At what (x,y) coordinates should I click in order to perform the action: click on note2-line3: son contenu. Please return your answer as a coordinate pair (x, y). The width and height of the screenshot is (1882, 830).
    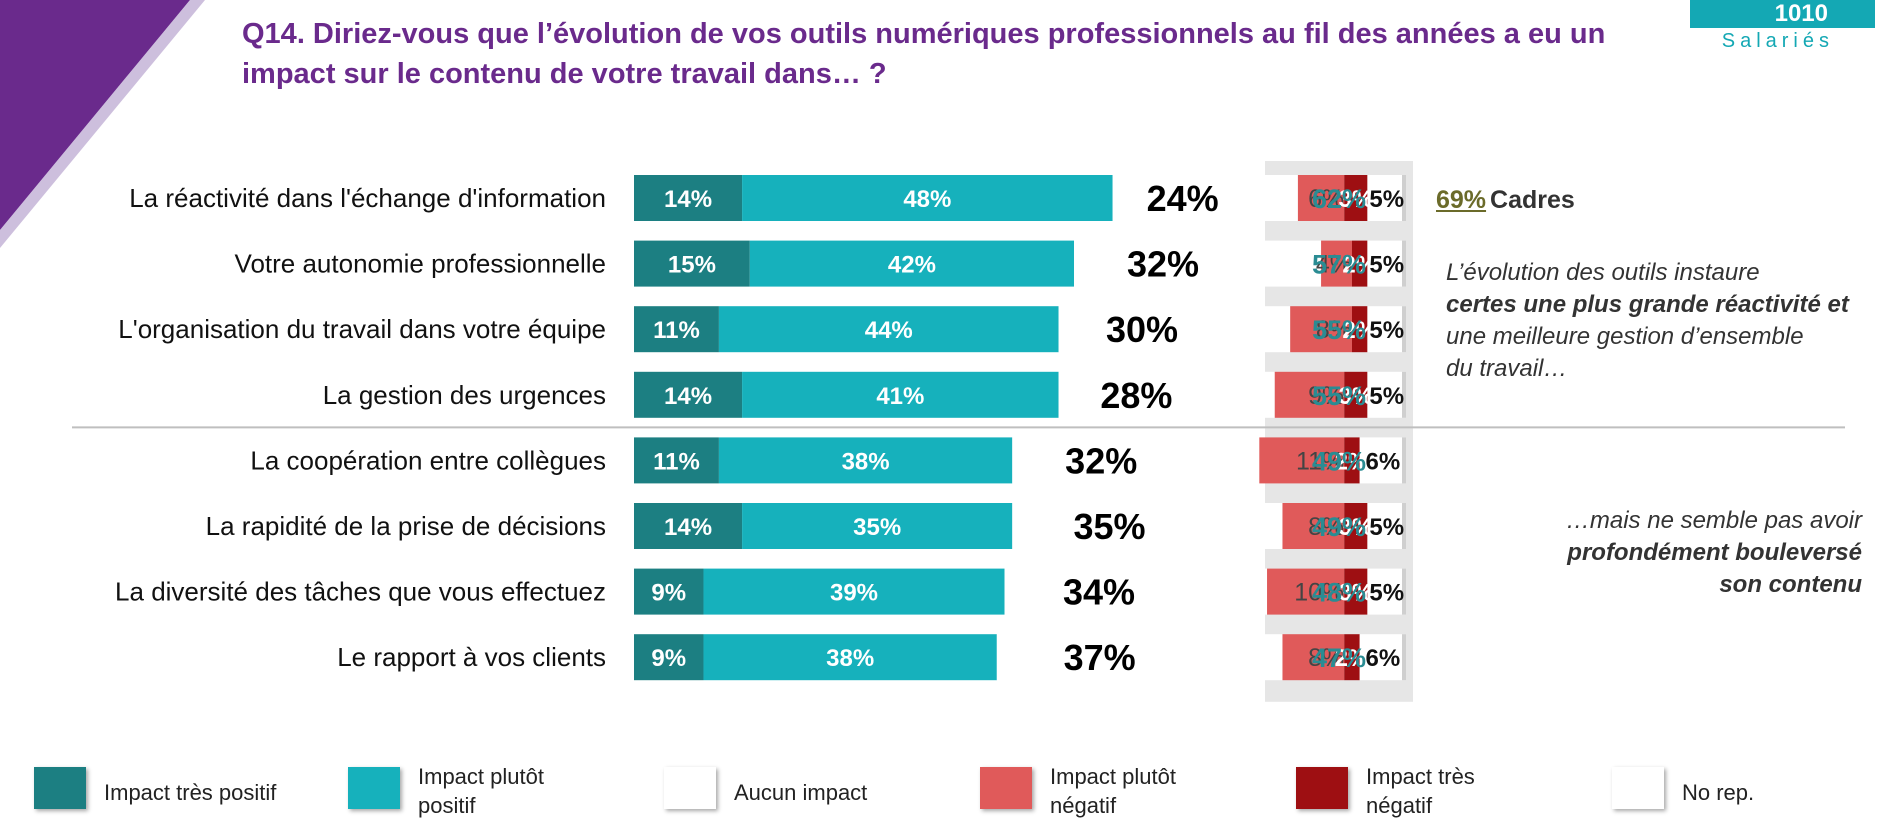
    Looking at the image, I should click on (1790, 584).